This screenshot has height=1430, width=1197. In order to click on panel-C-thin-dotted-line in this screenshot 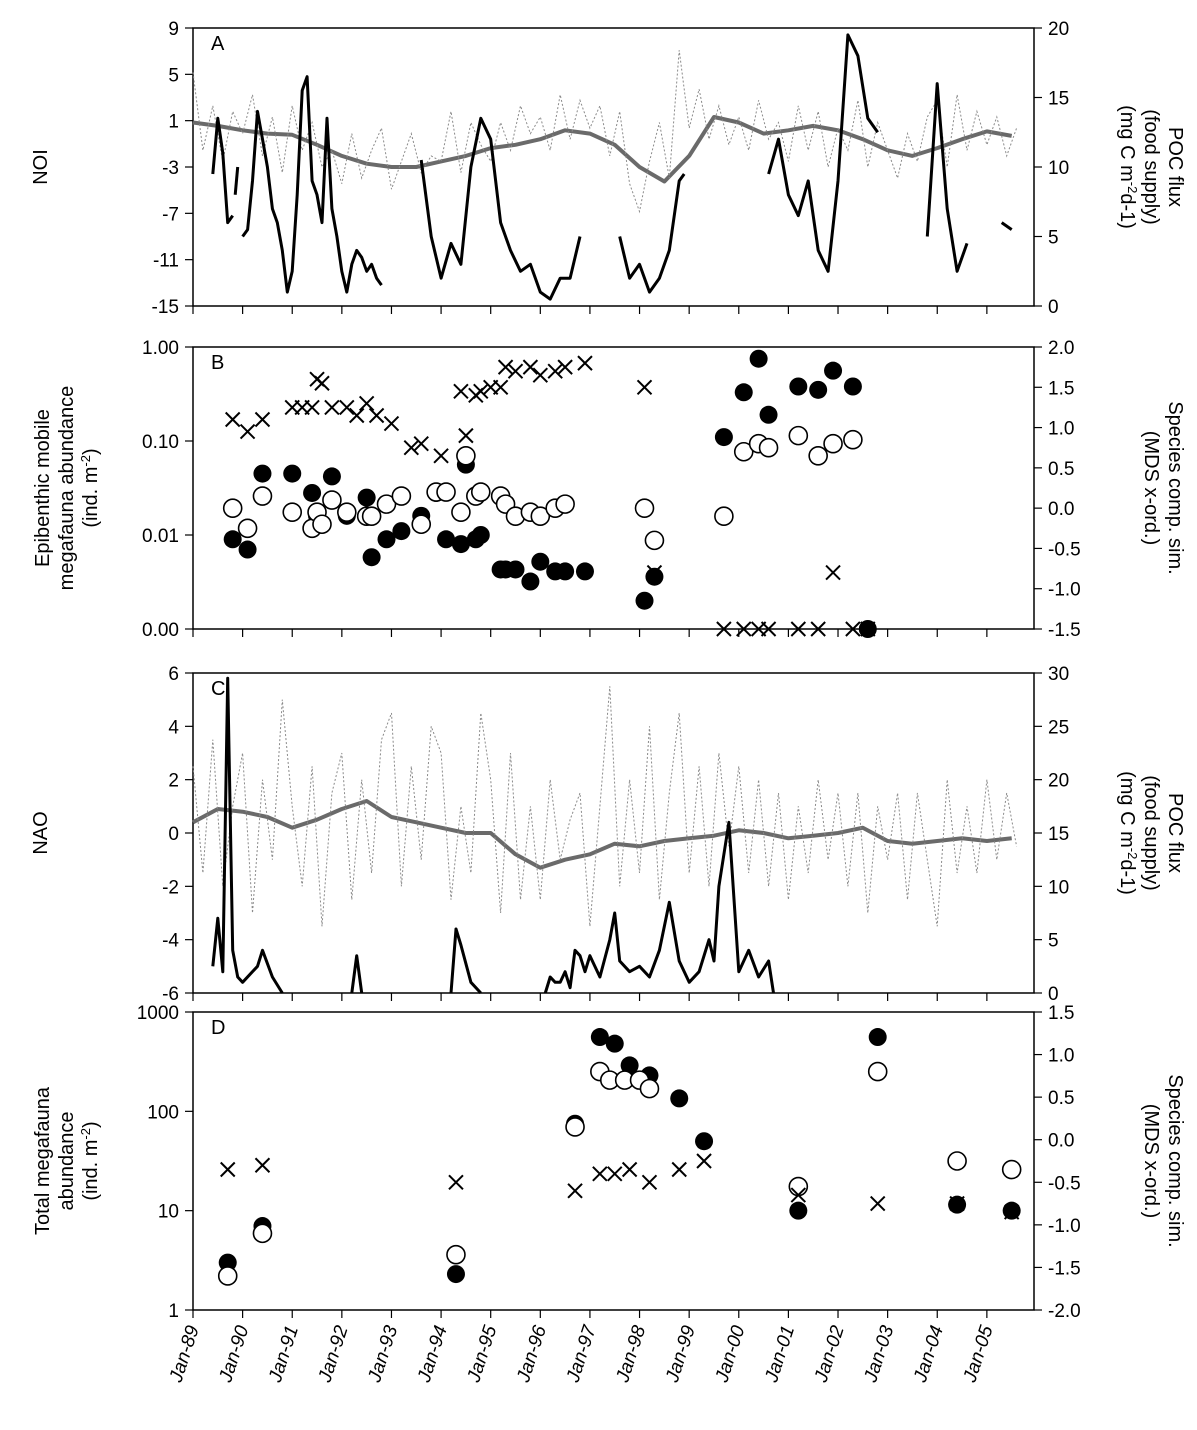, I will do `click(605, 806)`.